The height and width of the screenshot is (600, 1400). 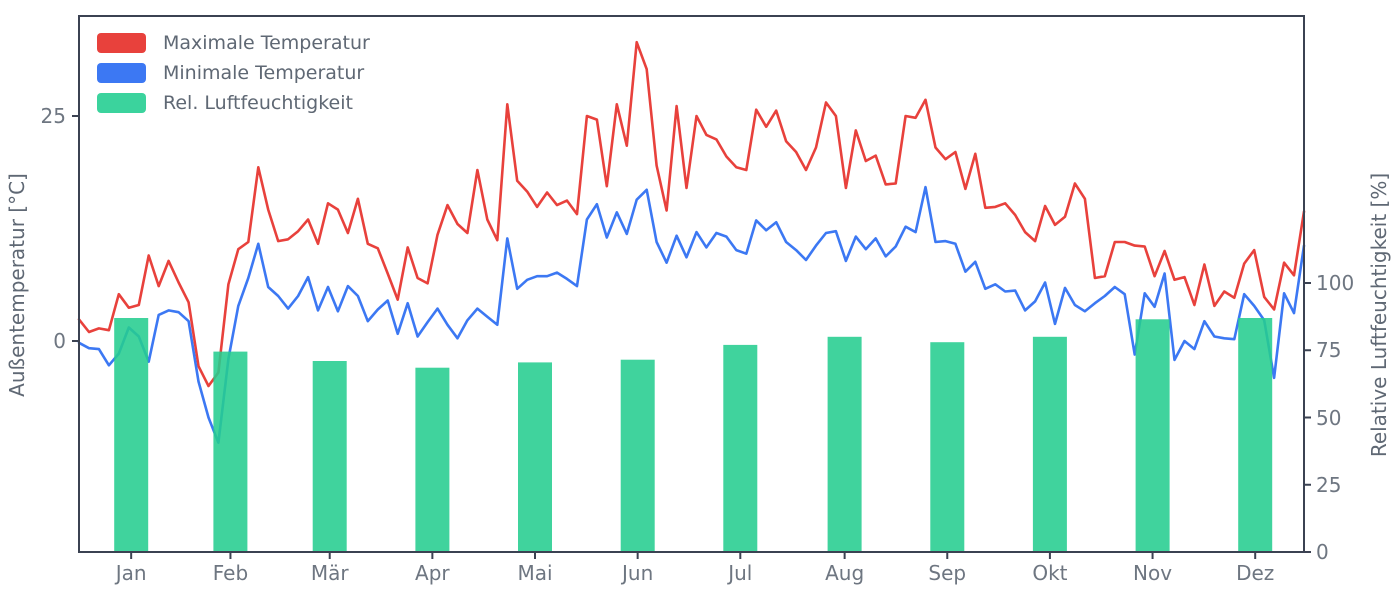 What do you see at coordinates (740, 573) in the screenshot?
I see `x-tick-jul: Jul` at bounding box center [740, 573].